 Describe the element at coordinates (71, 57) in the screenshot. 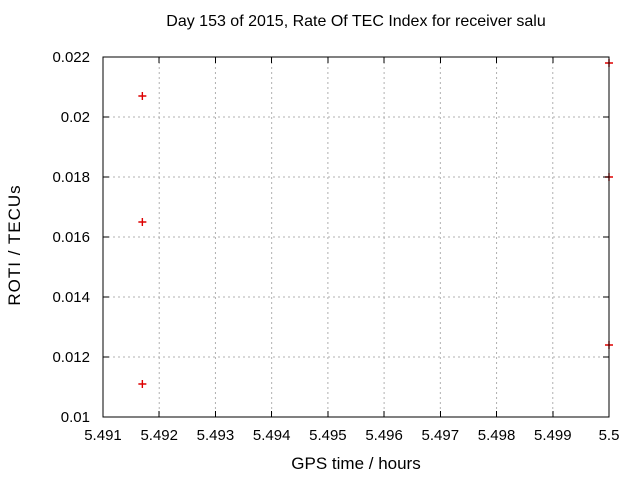

I see `y-tick-label: 0.022` at that location.